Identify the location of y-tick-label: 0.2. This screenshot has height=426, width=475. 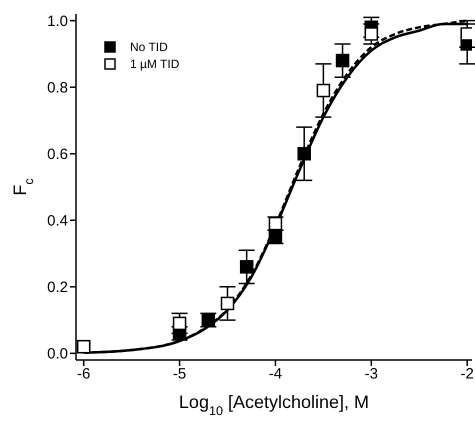
(57, 287).